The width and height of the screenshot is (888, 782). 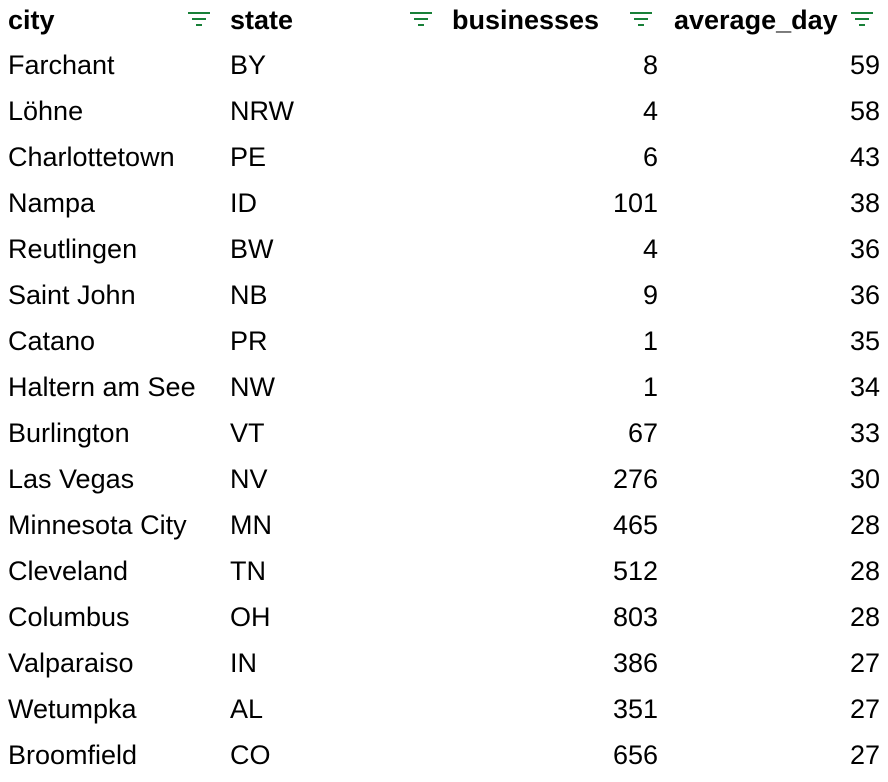 What do you see at coordinates (864, 432) in the screenshot?
I see `cell-average-day: 33` at bounding box center [864, 432].